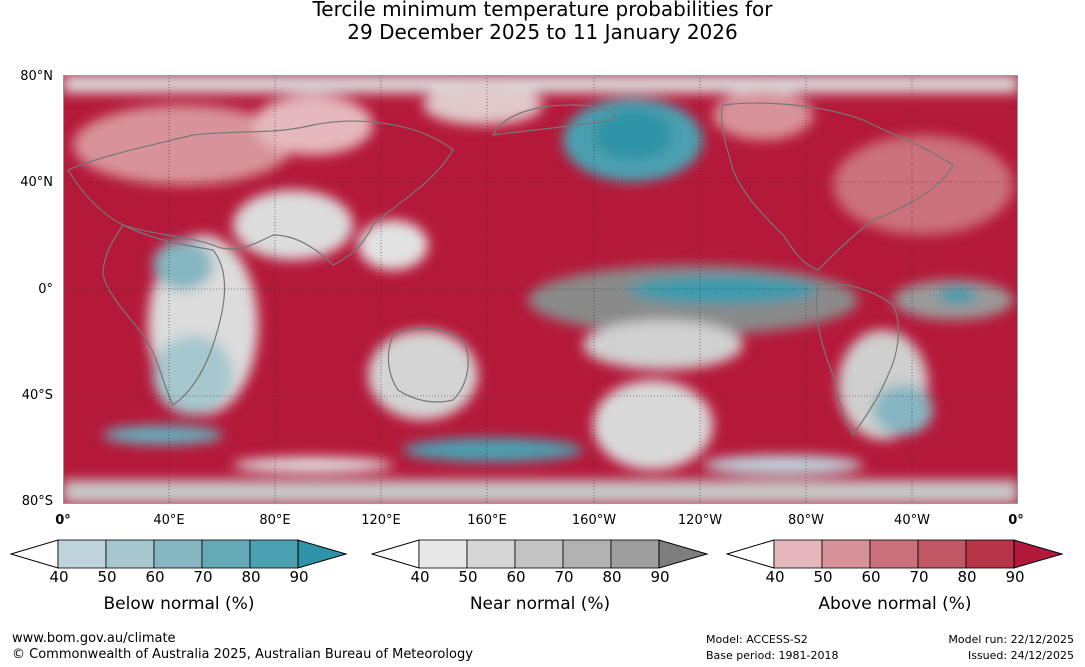 Image resolution: width=1085 pixels, height=667 pixels. Describe the element at coordinates (516, 577) in the screenshot. I see `cb-near-tick: 60` at that location.